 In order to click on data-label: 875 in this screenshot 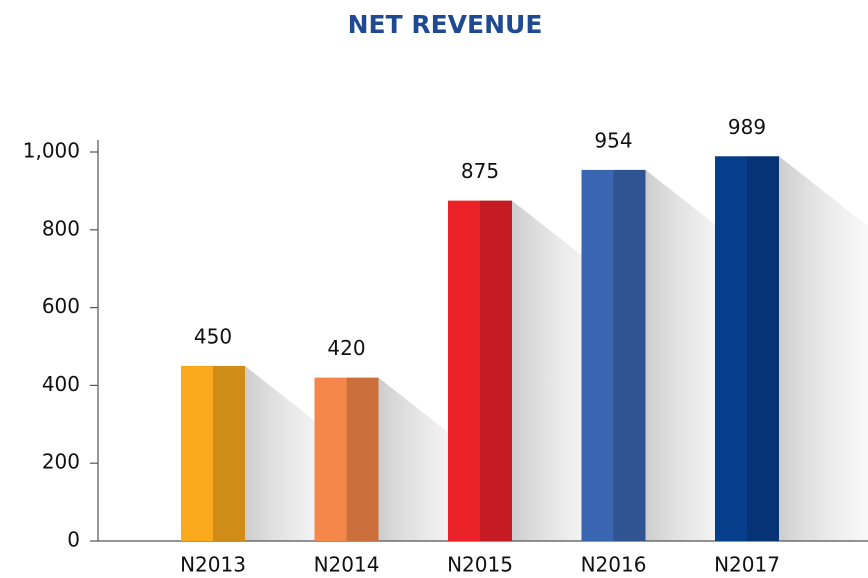, I will do `click(480, 171)`.